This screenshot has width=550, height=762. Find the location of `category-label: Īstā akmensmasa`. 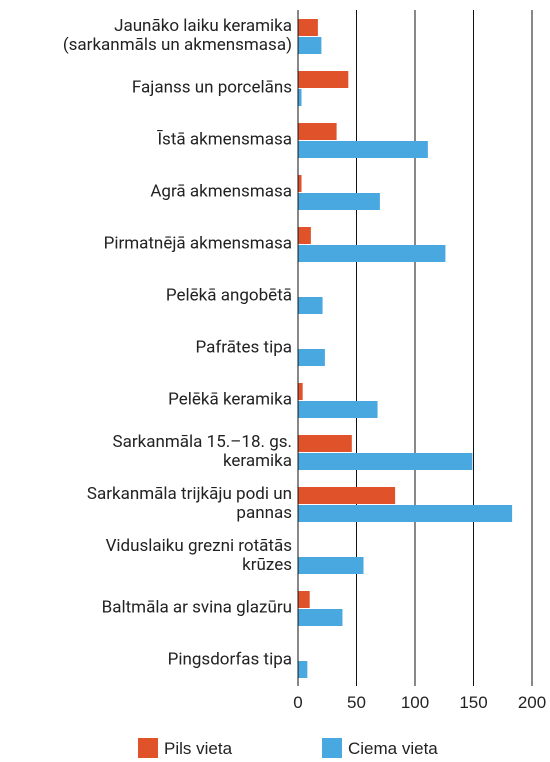

category-label: Īstā akmensmasa is located at coordinates (224, 139).